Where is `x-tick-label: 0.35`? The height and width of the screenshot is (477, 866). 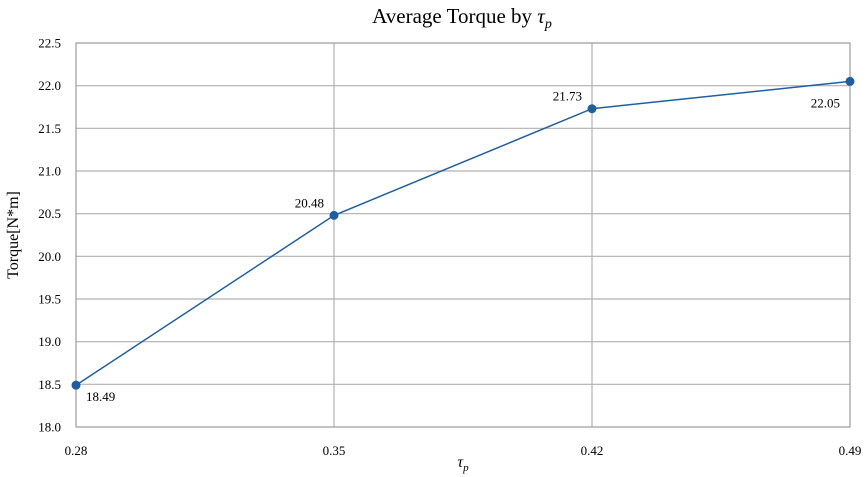 x-tick-label: 0.35 is located at coordinates (334, 450).